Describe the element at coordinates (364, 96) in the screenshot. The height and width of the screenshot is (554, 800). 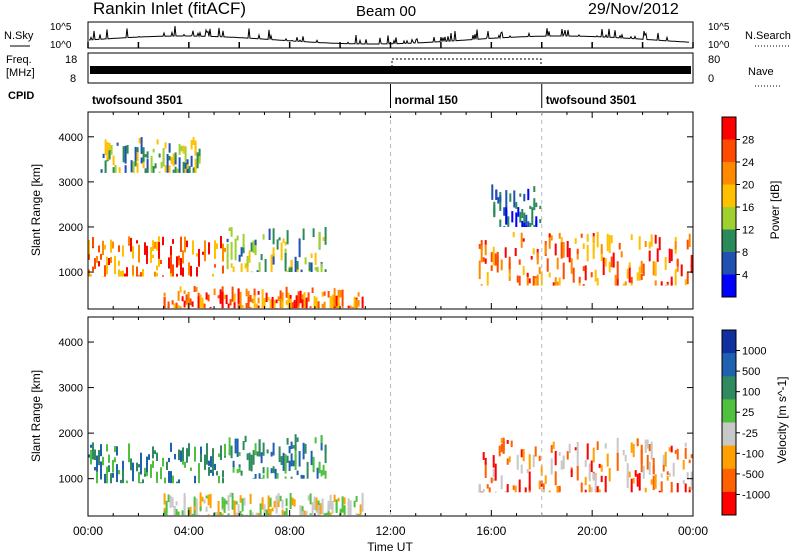
I see `cpid-row: twofsound 3501 normal 150 twofsound 3501` at that location.